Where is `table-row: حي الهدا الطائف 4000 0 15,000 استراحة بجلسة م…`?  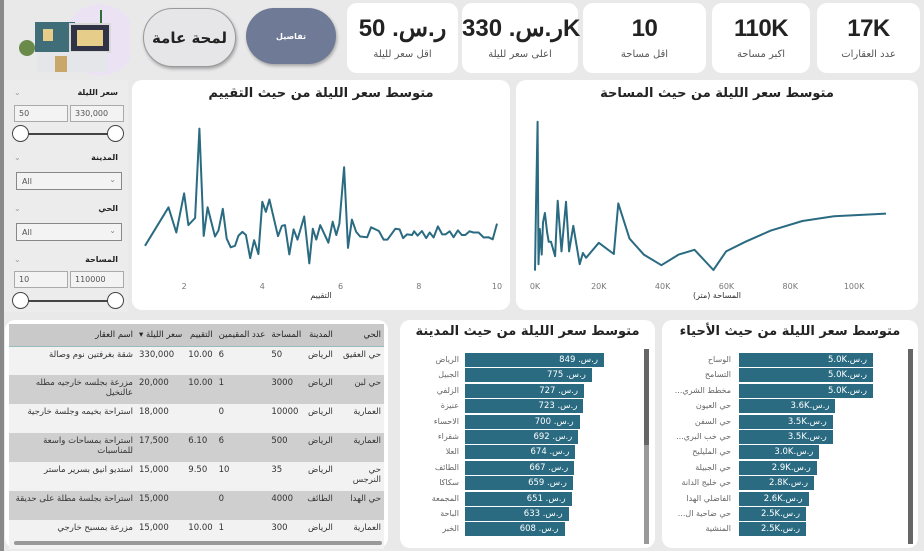
table-row: حي الهدا الطائف 4000 0 15,000 استراحة بجلسة م… is located at coordinates (196, 505).